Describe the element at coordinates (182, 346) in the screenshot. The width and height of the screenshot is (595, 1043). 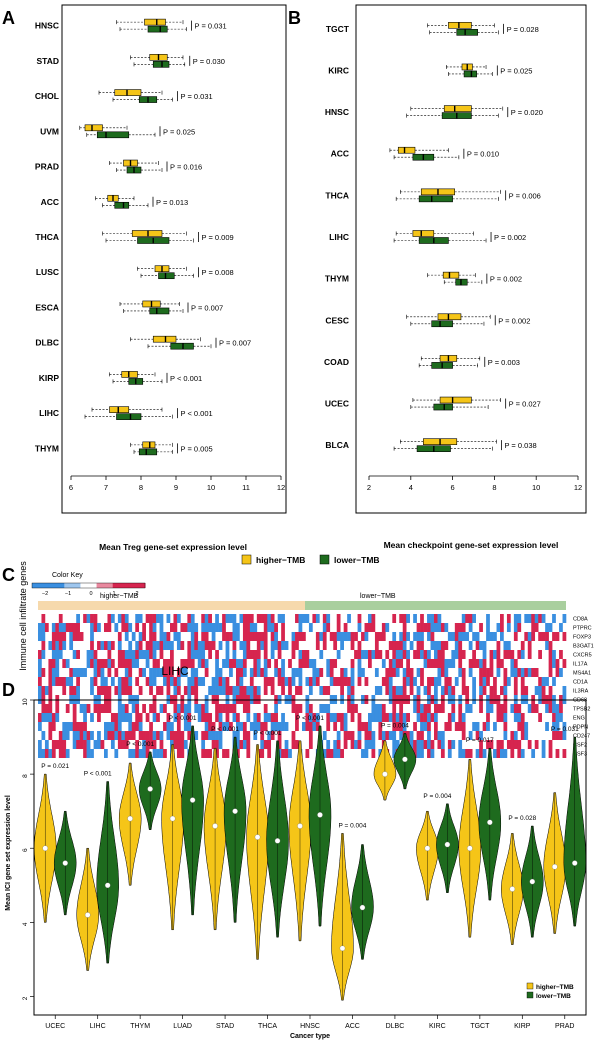
I see `box-lower-dlbc` at that location.